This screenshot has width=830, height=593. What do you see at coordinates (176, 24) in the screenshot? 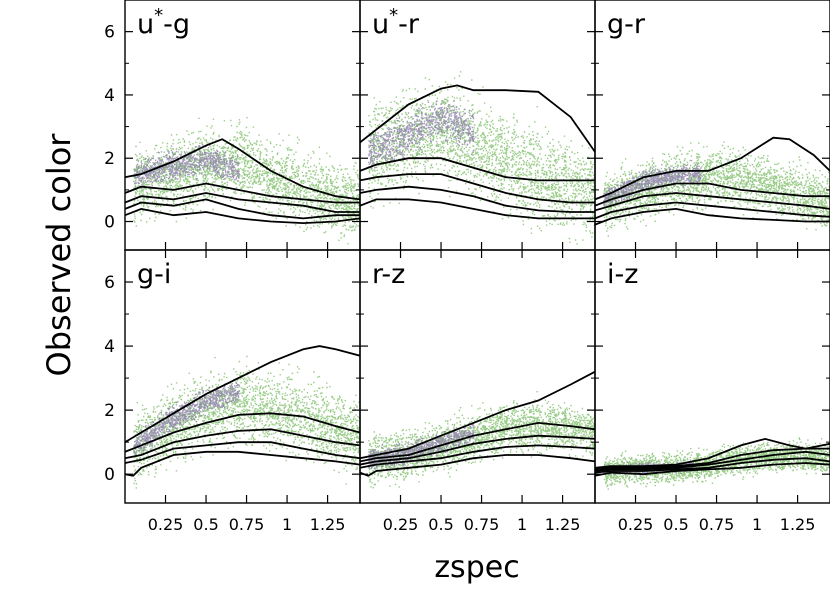
I see `panel-title-rest: -g` at bounding box center [176, 24].